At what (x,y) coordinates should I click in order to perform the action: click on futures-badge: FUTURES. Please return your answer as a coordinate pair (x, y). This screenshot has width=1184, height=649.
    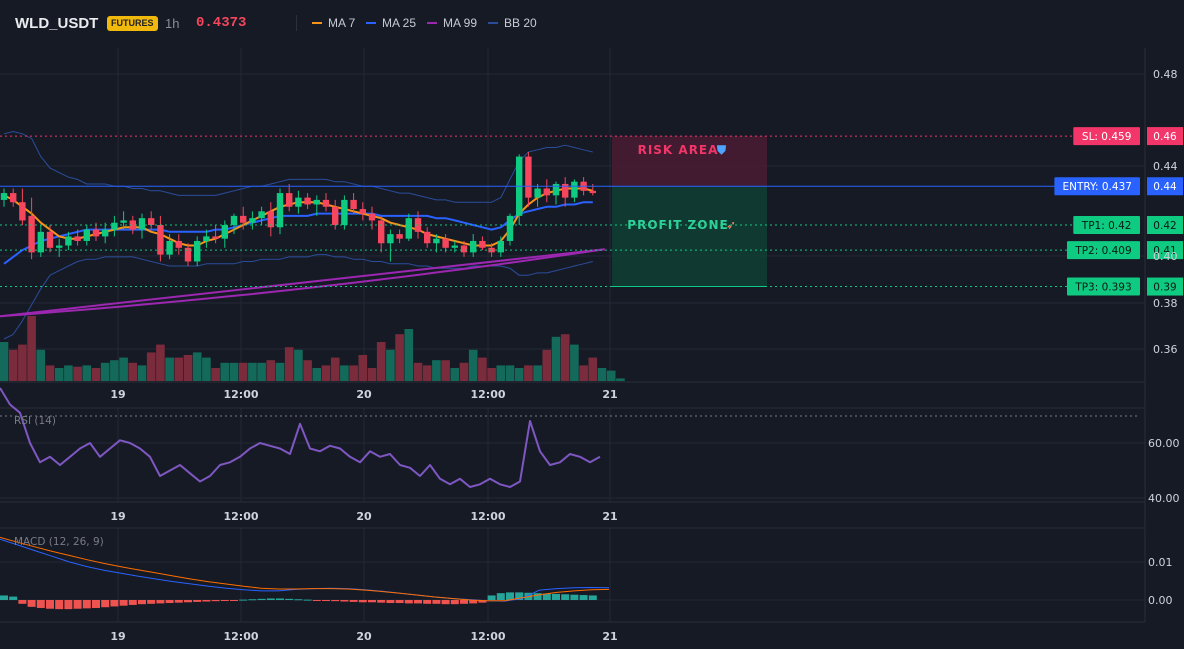
    Looking at the image, I should click on (132, 23).